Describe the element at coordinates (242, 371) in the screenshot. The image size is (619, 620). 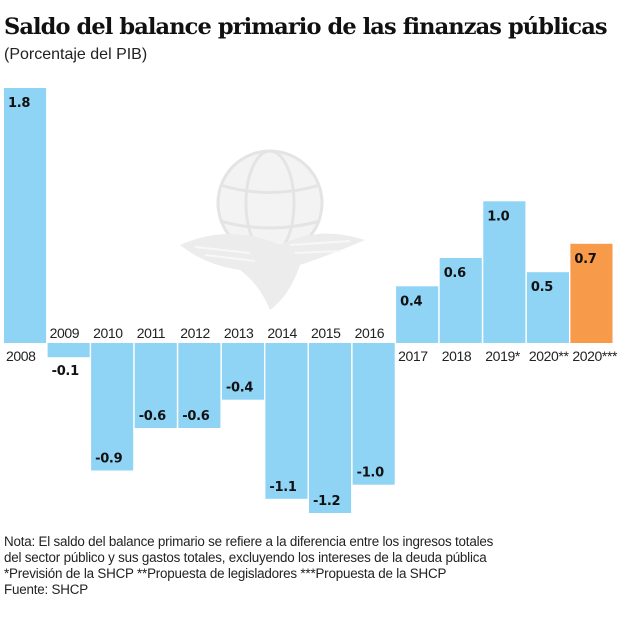
I see `bar-2013` at that location.